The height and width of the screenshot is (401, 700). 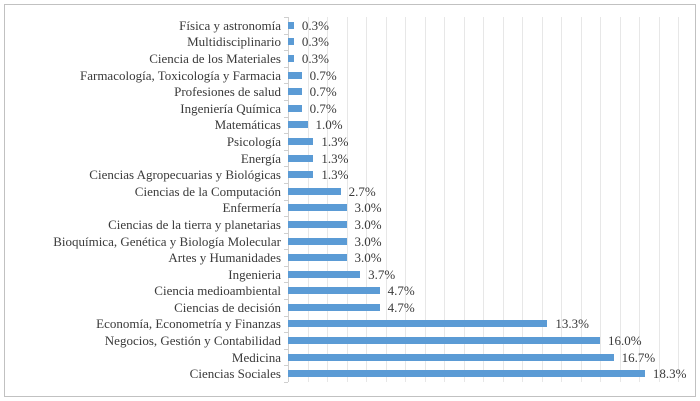 I want to click on category-label: Artes y Humanidades, so click(x=224, y=258).